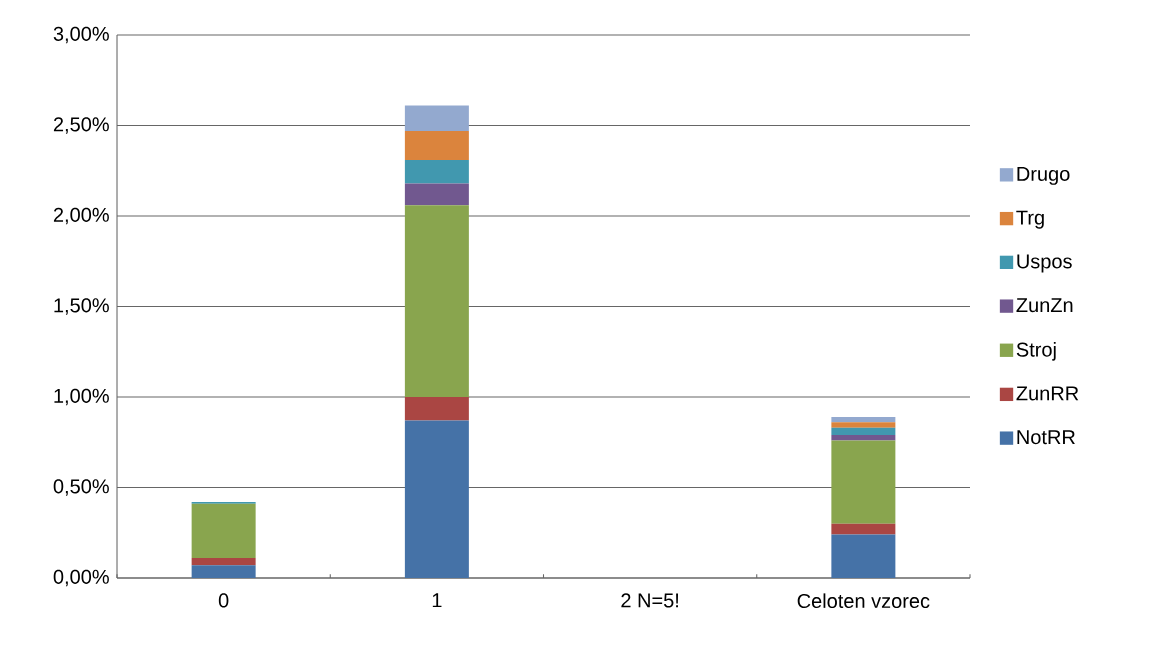  Describe the element at coordinates (81, 216) in the screenshot. I see `y-tick-label: 2,00%` at that location.